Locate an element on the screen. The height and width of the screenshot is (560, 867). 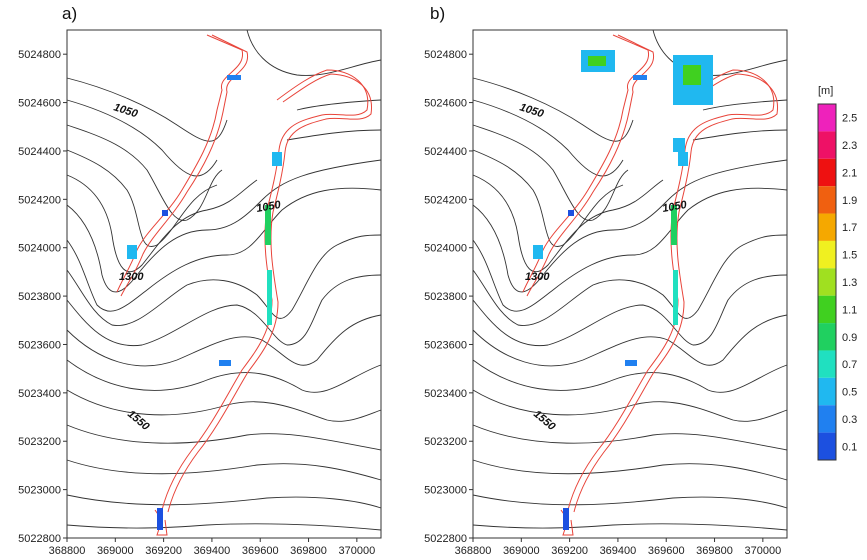
colorbar-tick-label: 1.1 is located at coordinates (849, 310).